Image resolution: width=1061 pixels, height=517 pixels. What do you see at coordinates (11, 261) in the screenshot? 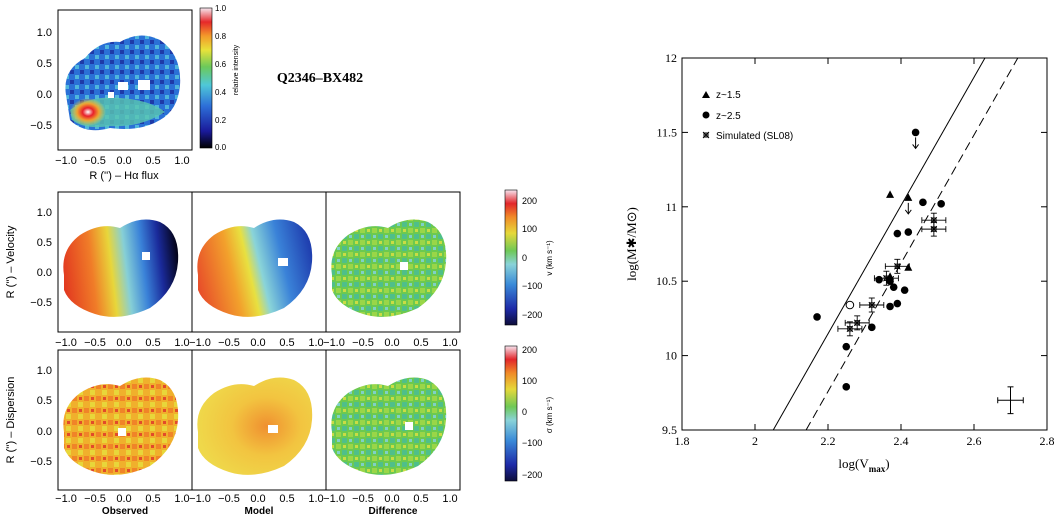
I see `velocity-ylabel: R ('') – Velocity` at bounding box center [11, 261].